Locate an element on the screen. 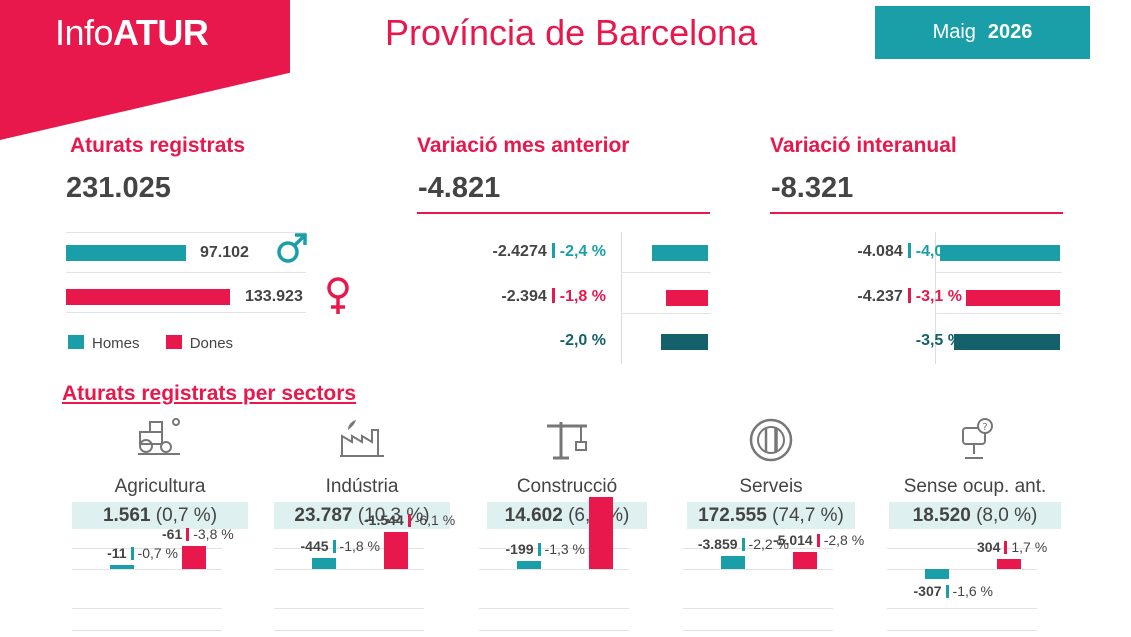  sector-name: Agricultura is located at coordinates (160, 486).